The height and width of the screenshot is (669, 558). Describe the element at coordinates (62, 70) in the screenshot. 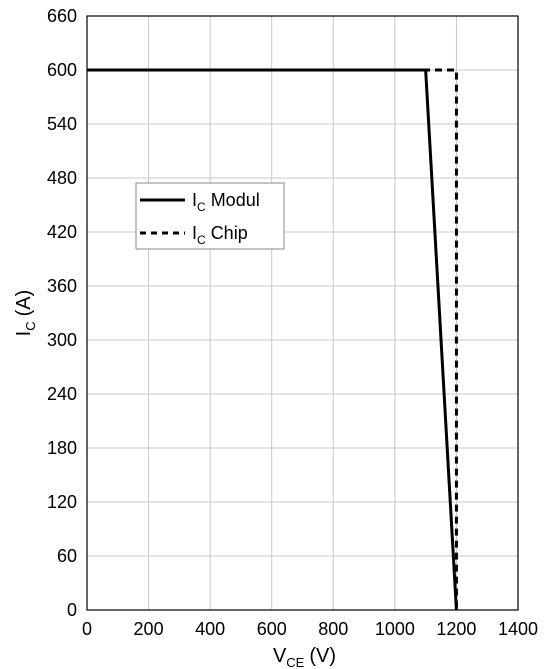

I see `y-tick-label: 600` at that location.